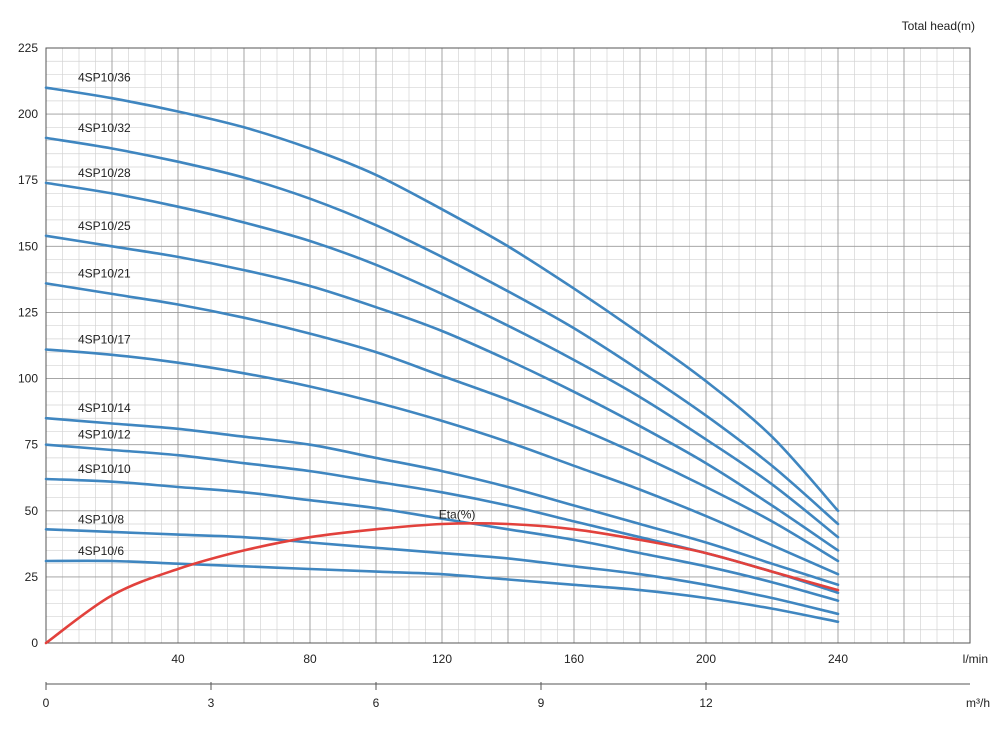 This screenshot has height=736, width=1000. Describe the element at coordinates (541, 703) in the screenshot. I see `x2-tick-label: 9` at that location.